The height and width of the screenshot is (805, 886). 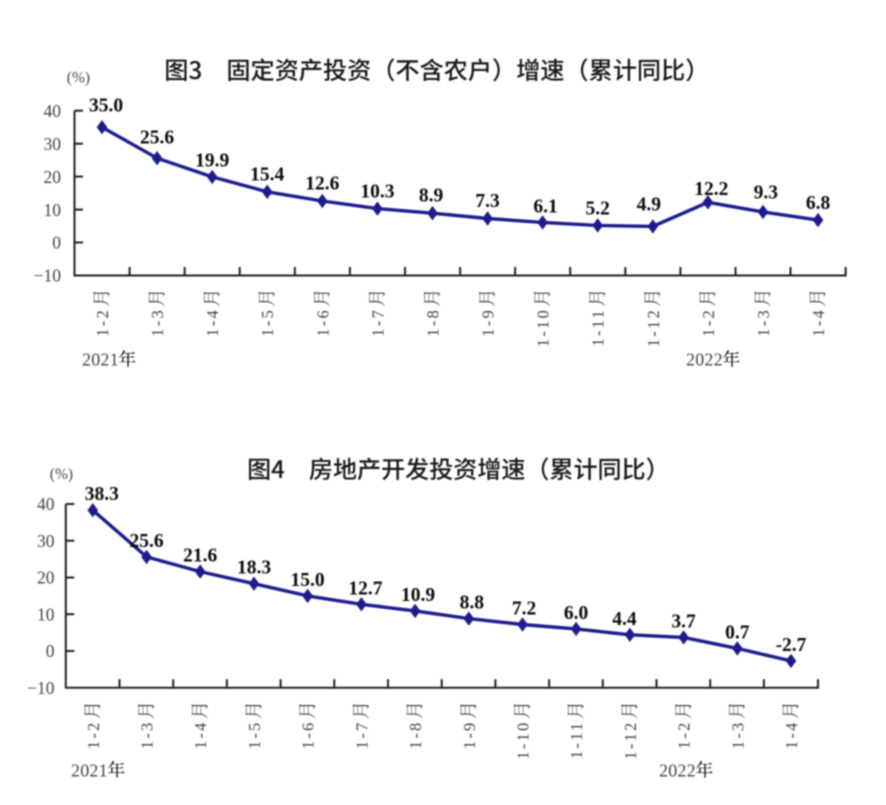 What do you see at coordinates (524, 609) in the screenshot?
I see `svg-text: 7.2` at bounding box center [524, 609].